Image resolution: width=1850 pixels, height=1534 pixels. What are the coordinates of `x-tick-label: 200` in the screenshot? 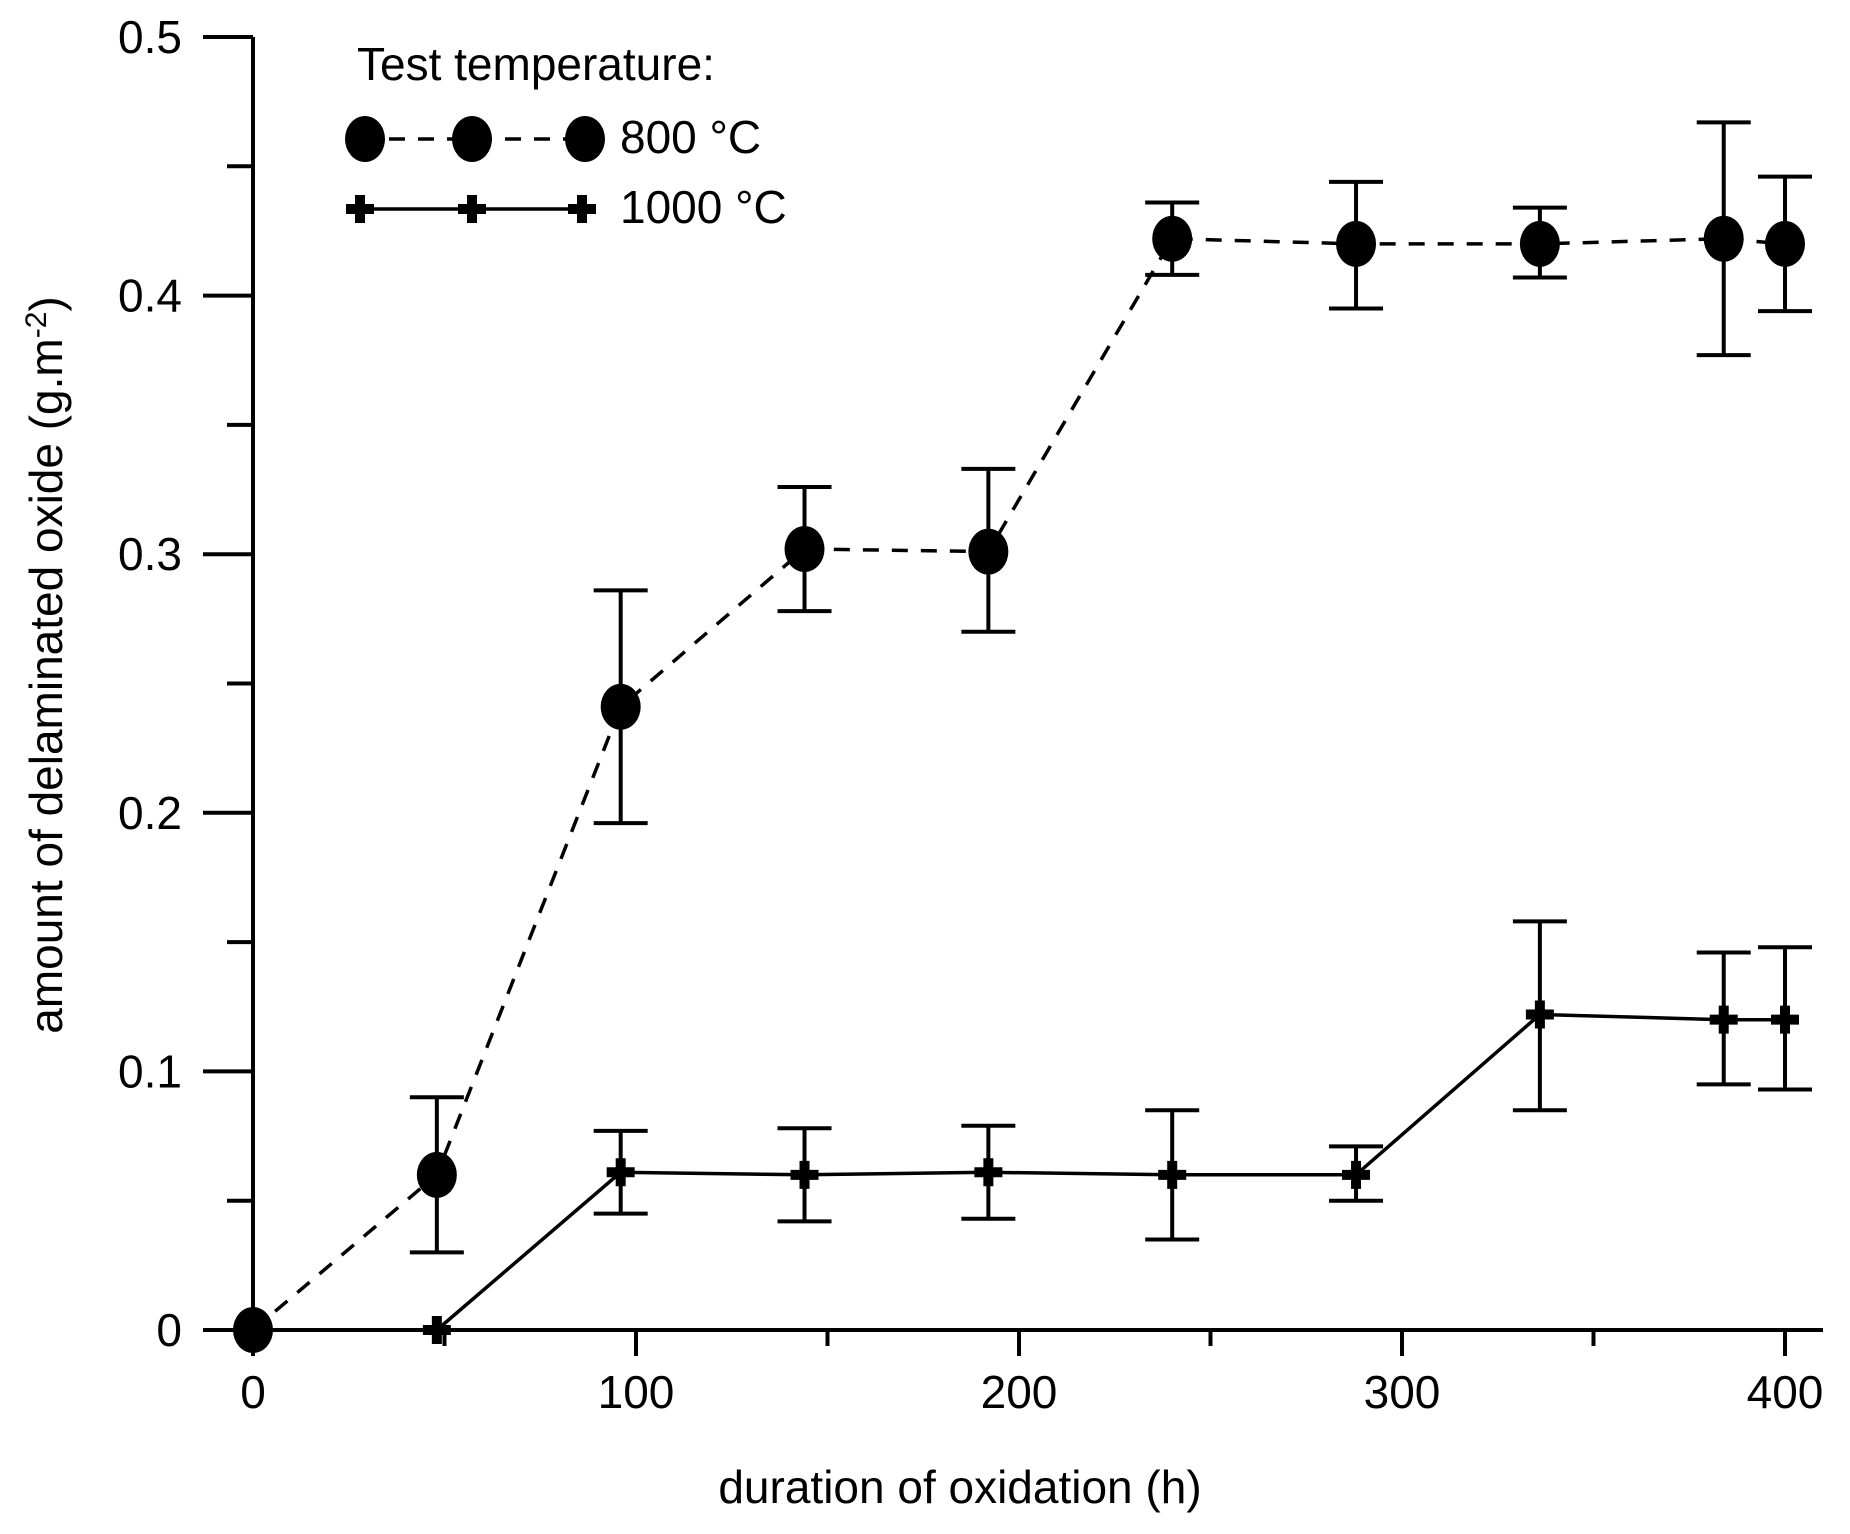 It's located at (1019, 1392).